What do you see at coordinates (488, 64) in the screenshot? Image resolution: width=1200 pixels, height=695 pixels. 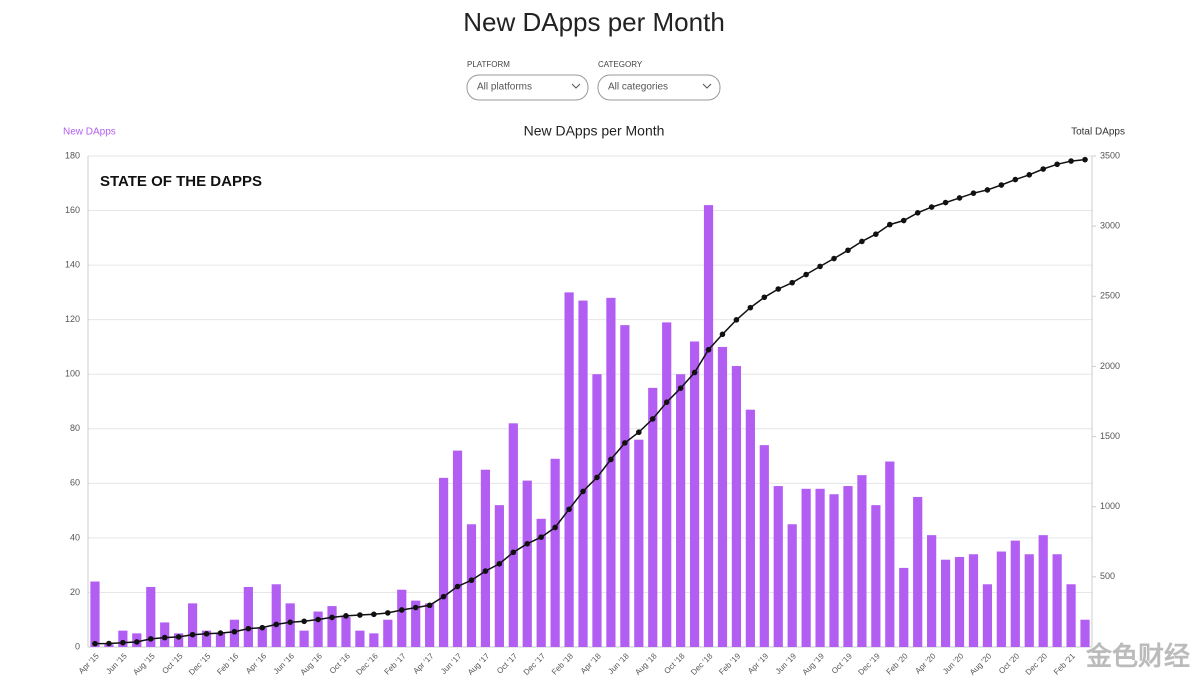 I see `filter-label: PLATFORM` at bounding box center [488, 64].